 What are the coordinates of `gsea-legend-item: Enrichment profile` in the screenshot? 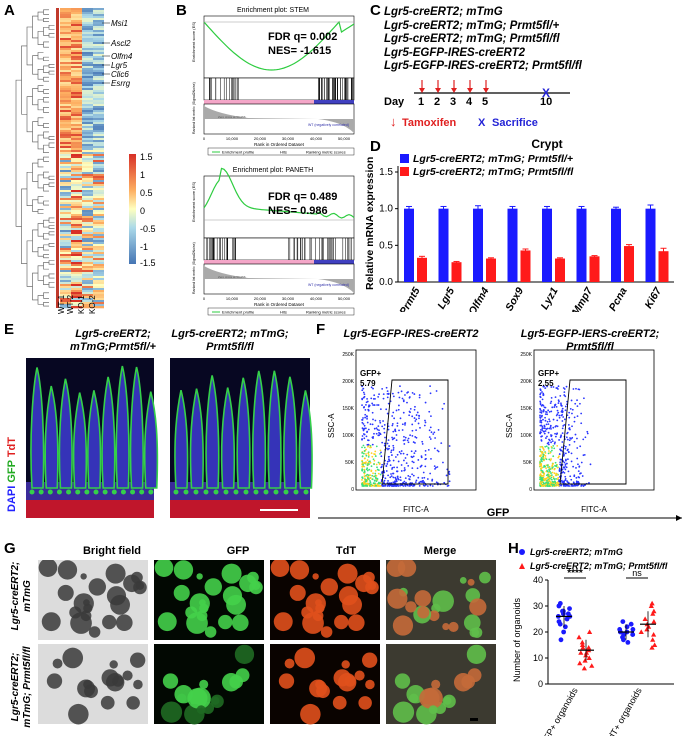 It's located at (238, 152).